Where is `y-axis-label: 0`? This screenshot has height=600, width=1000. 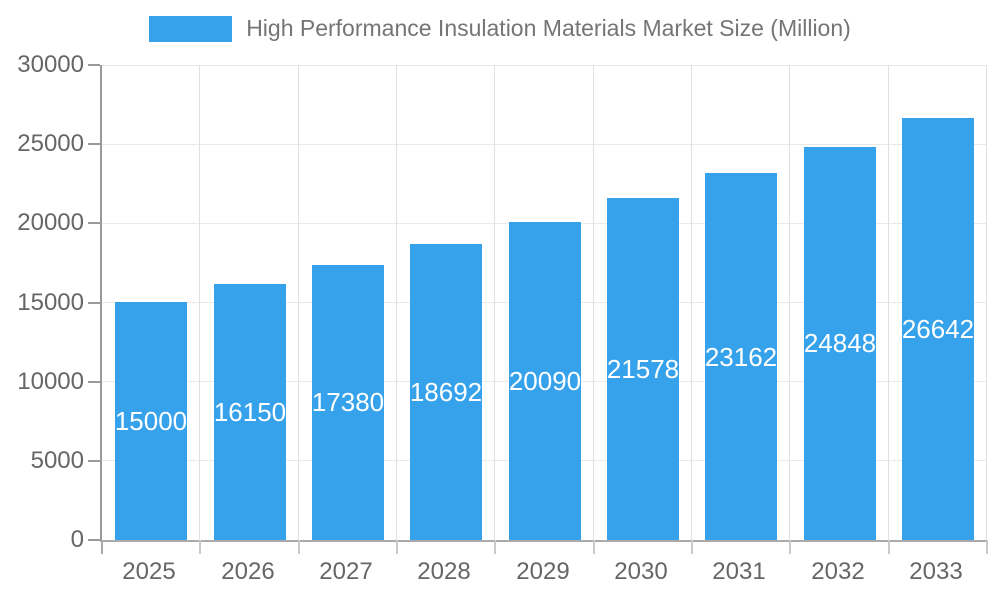 y-axis-label: 0 is located at coordinates (77, 539).